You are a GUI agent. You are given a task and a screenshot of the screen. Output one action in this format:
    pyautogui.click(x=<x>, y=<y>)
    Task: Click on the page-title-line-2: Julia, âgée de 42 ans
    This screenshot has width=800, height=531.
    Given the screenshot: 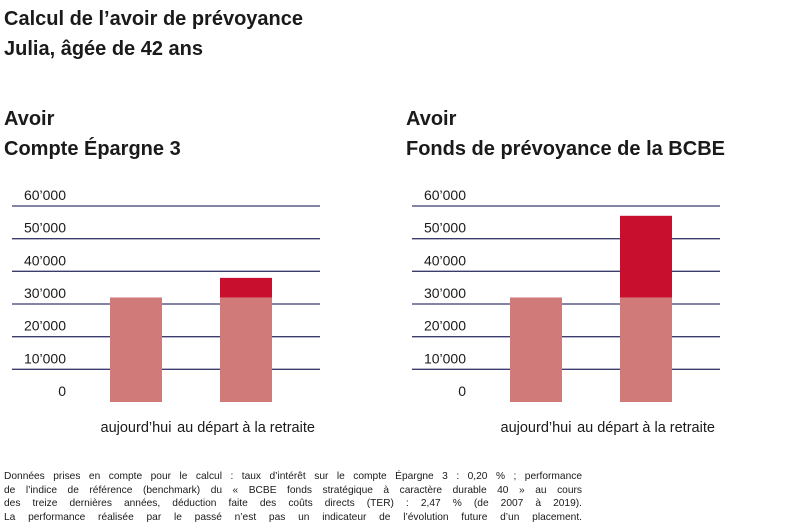 What is the action you would take?
    pyautogui.click(x=103, y=49)
    